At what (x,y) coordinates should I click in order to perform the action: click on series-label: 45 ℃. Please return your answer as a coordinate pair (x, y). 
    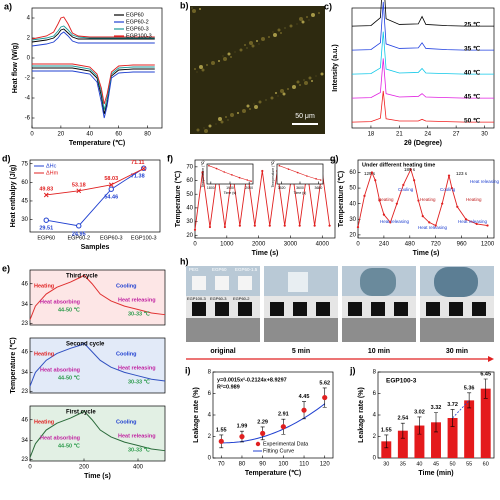
    Looking at the image, I should click on (472, 97).